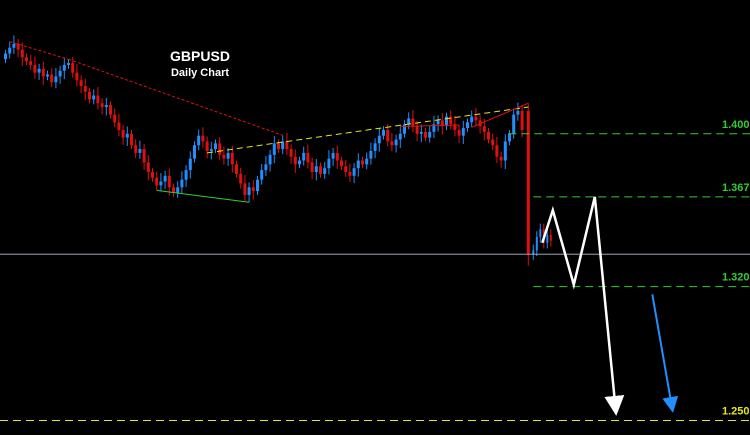 Image resolution: width=750 pixels, height=435 pixels. I want to click on trendline-red, so click(430, 126).